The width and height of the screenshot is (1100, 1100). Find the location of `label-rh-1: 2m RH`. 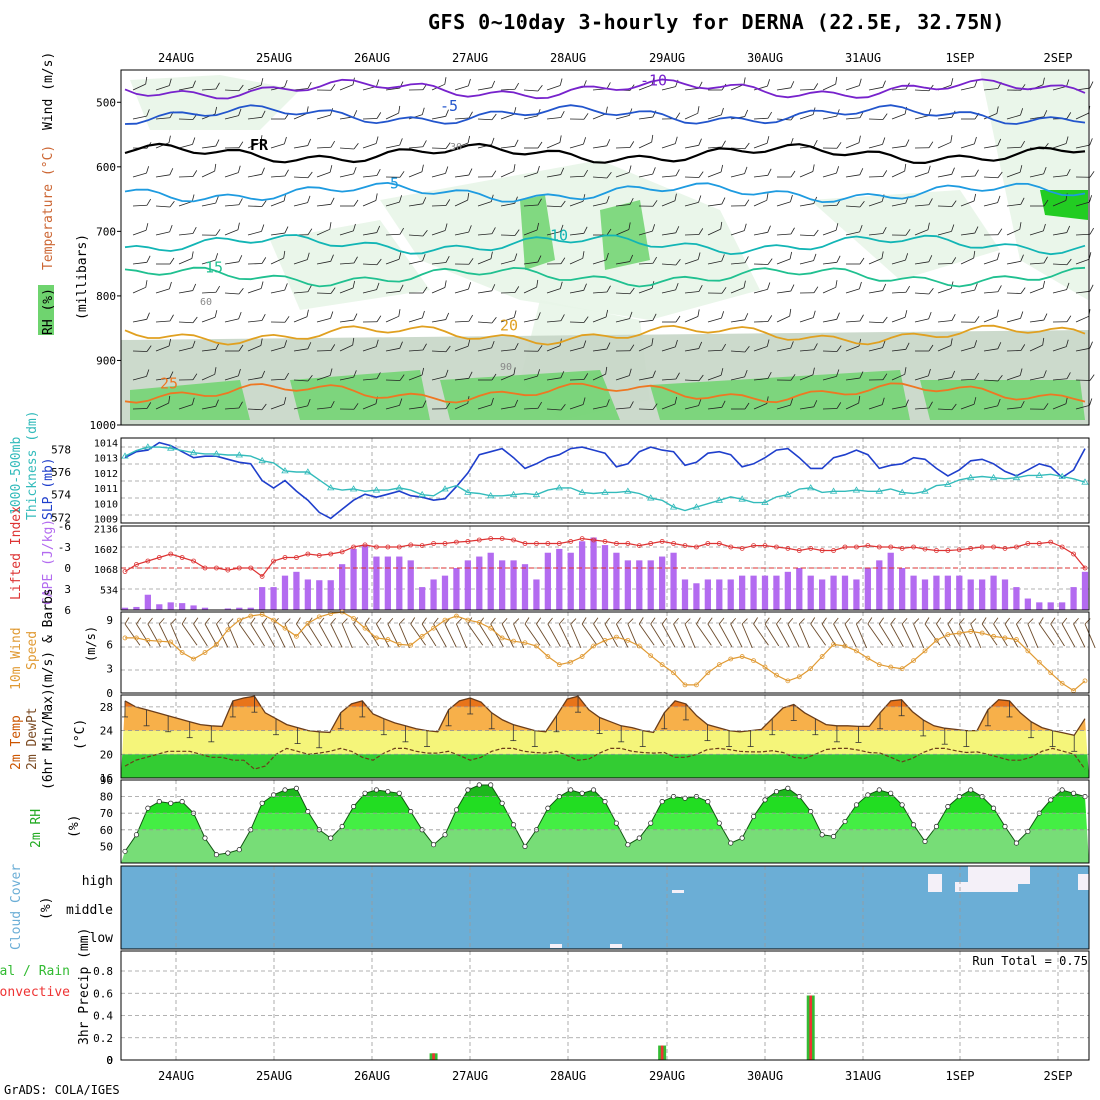

label-rh-1: 2m RH is located at coordinates (36, 828).